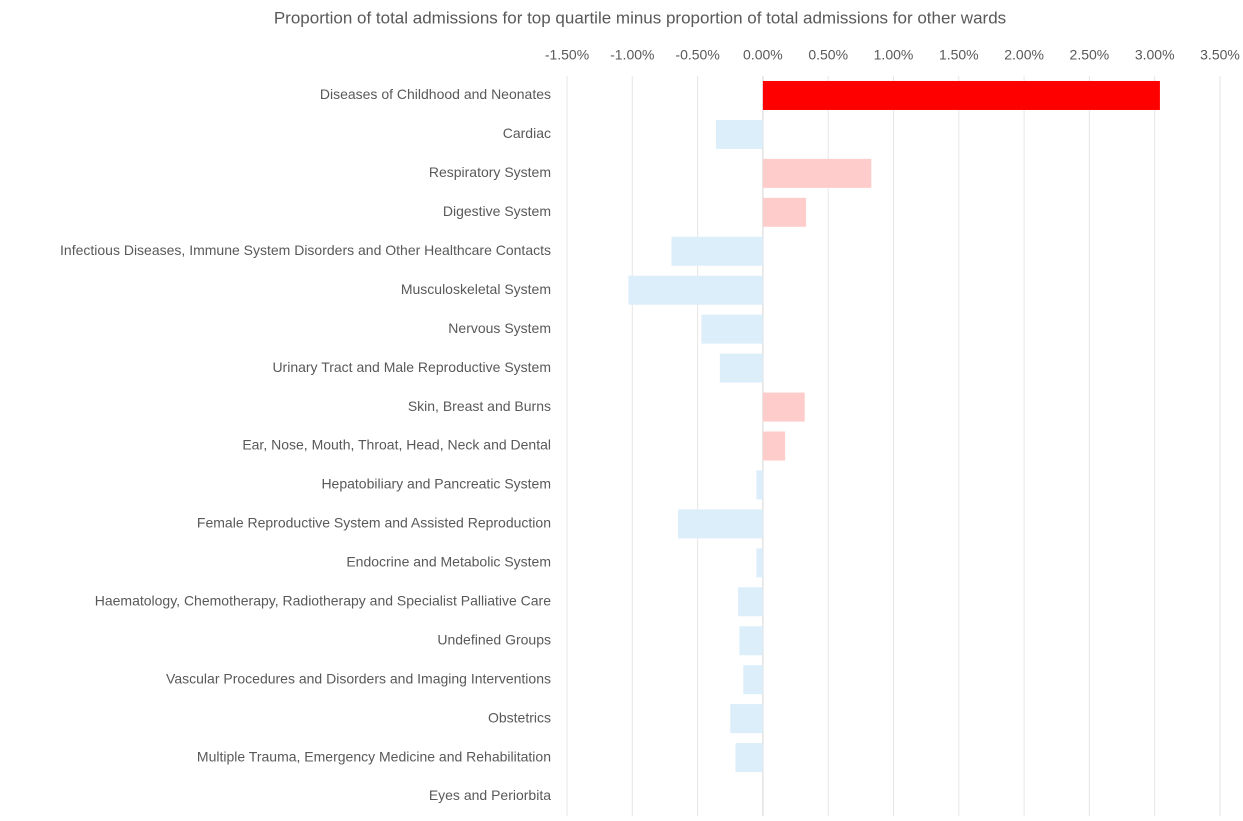  I want to click on y-tick-label: Diseases of Childhood and Neonates, so click(435, 94).